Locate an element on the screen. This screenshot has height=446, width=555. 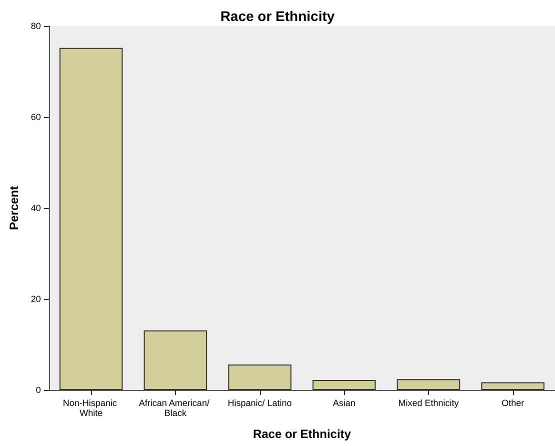
x-tick-label: Mixed Ethnicity is located at coordinates (429, 403).